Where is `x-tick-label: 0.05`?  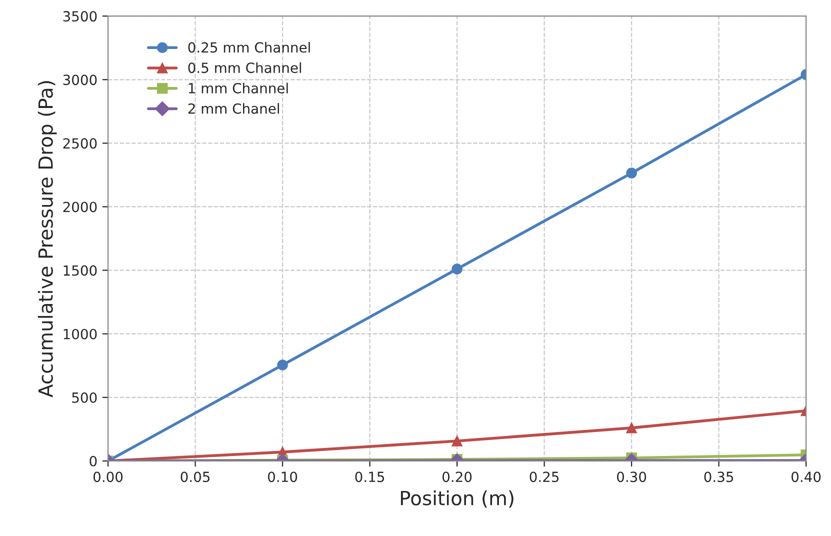 x-tick-label: 0.05 is located at coordinates (195, 477).